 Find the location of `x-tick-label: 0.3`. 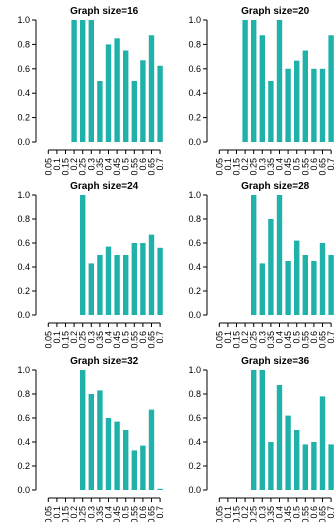

x-tick-label: 0.3 is located at coordinates (91, 164).